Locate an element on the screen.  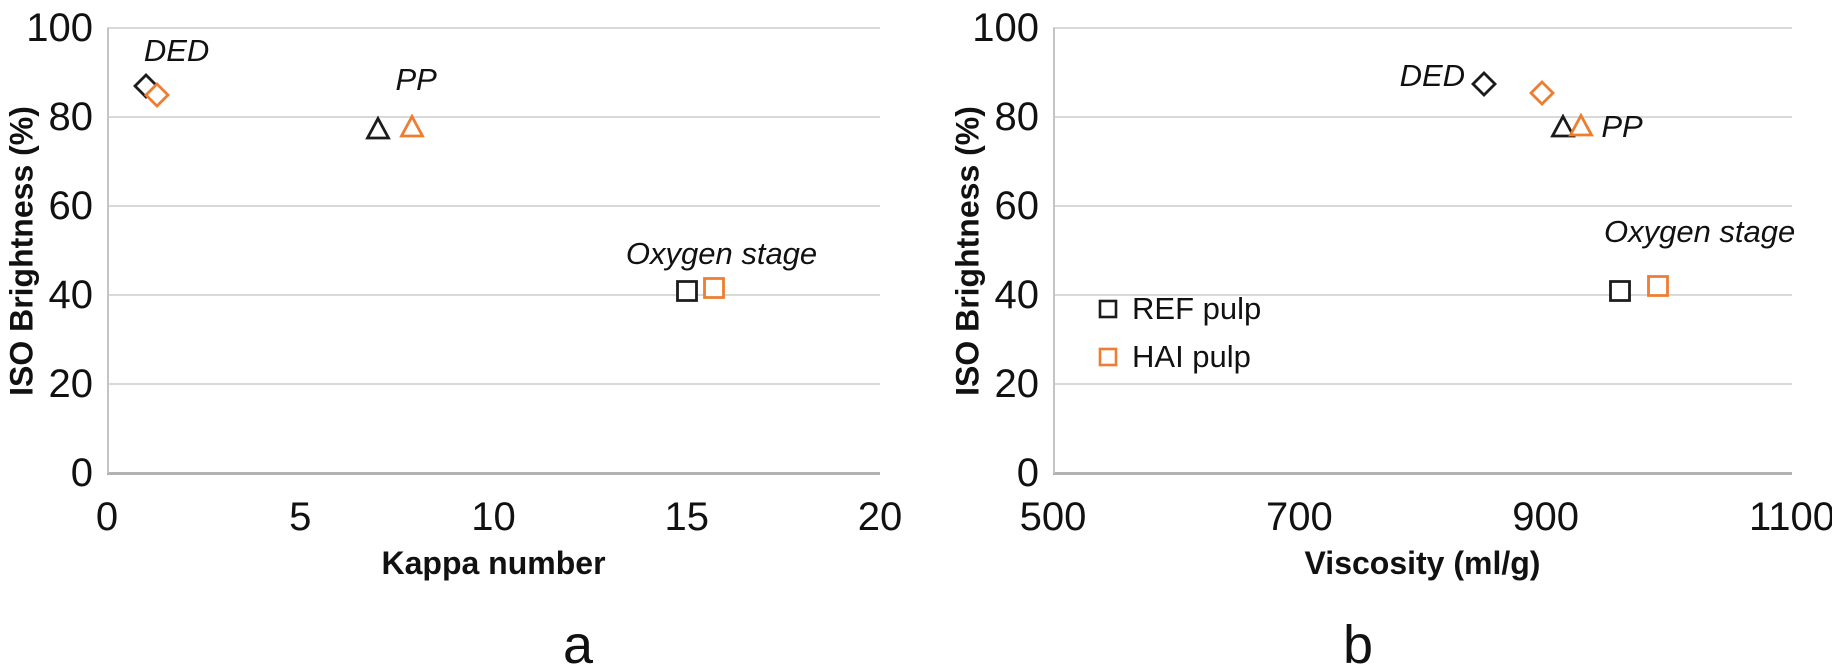
x-tick-label-900: 900 is located at coordinates (1546, 517).